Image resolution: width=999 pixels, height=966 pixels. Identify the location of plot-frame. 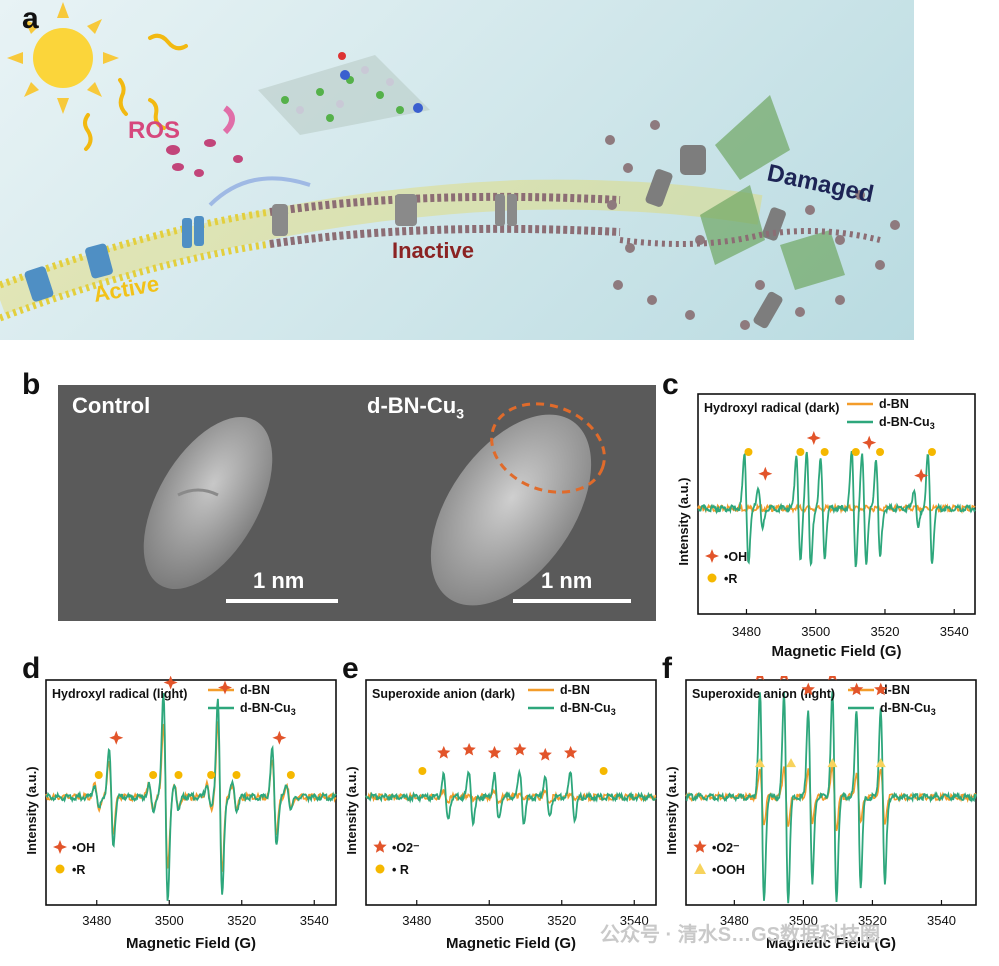
(511, 792).